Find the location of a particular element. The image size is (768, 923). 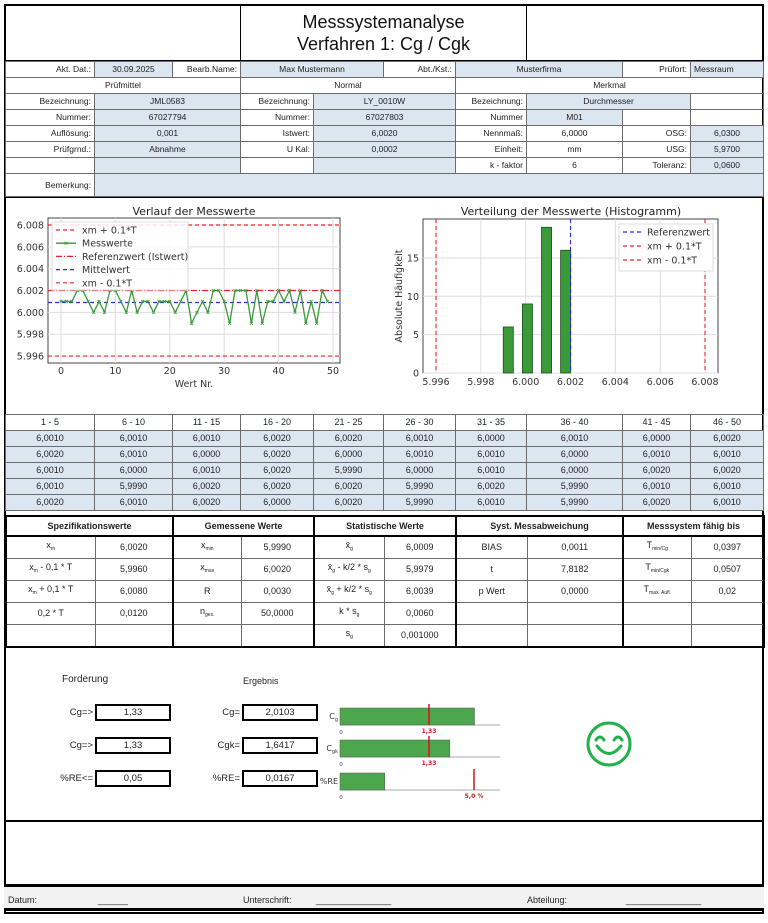

pm-grund-field: Abnahme is located at coordinates (167, 149).